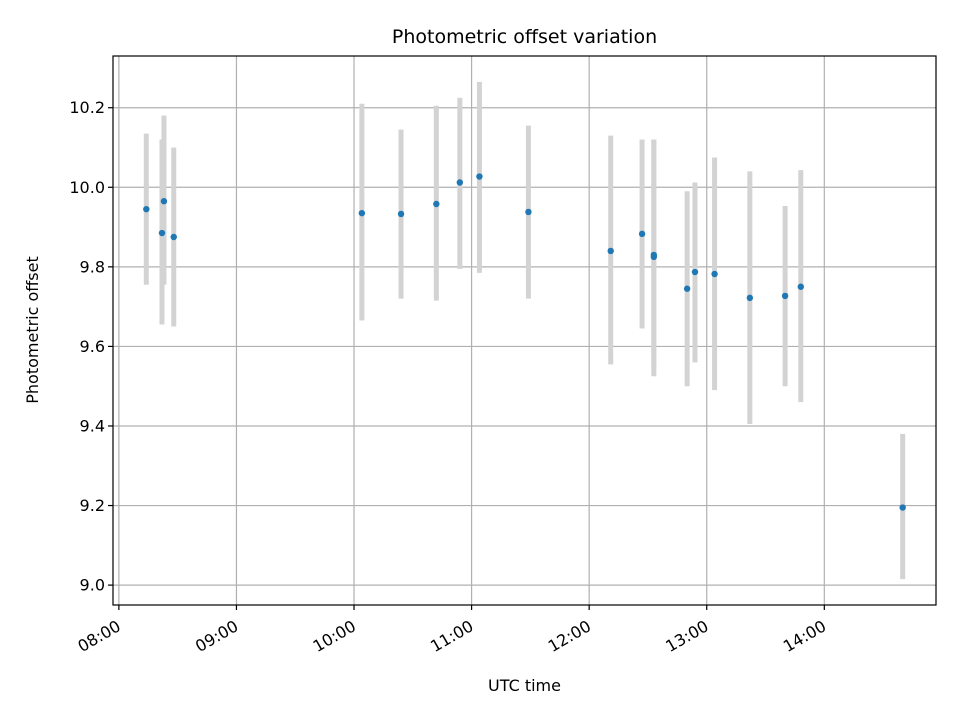 This screenshot has width=960, height=720. Describe the element at coordinates (524, 37) in the screenshot. I see `chart-title: Photometric offset variation` at that location.